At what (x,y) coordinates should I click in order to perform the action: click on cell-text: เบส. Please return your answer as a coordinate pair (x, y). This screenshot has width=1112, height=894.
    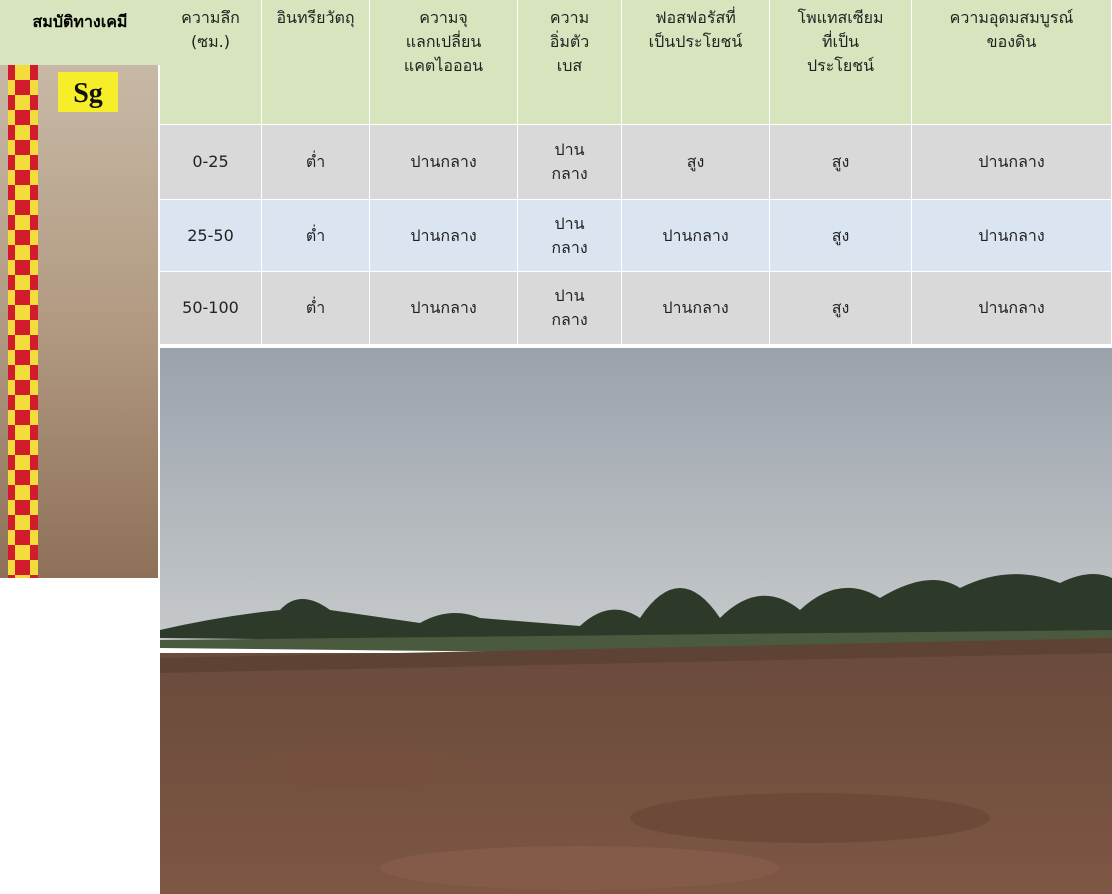
    Looking at the image, I should click on (569, 65).